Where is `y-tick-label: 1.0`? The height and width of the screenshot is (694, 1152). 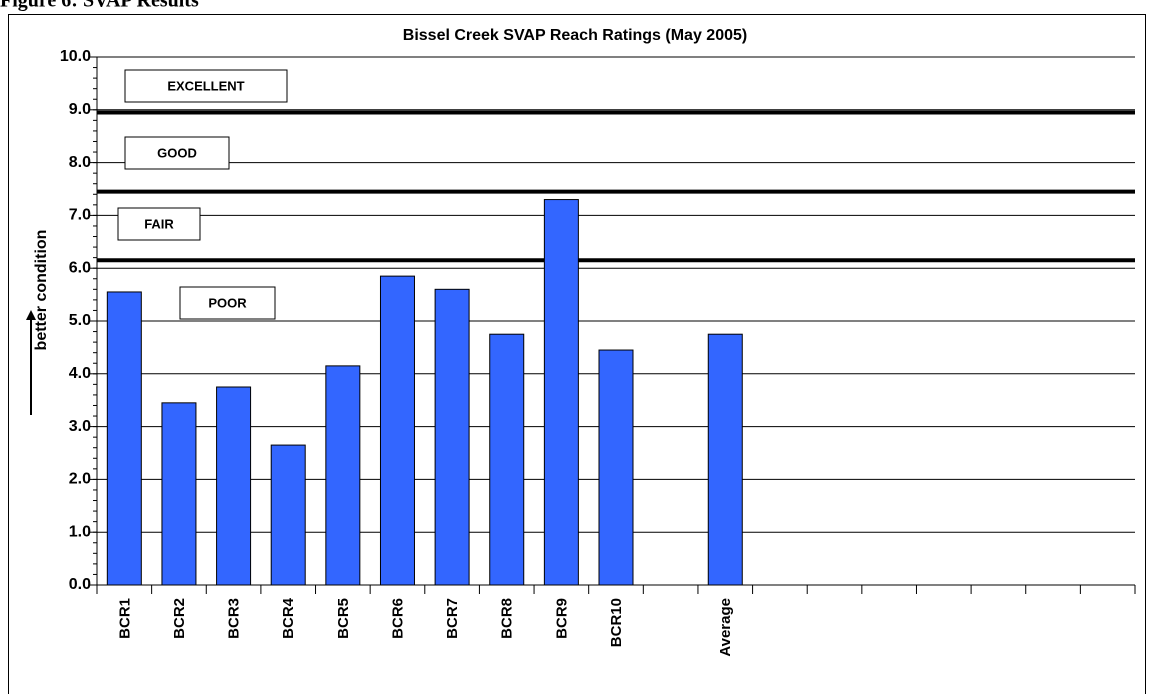
y-tick-label: 1.0 is located at coordinates (80, 531).